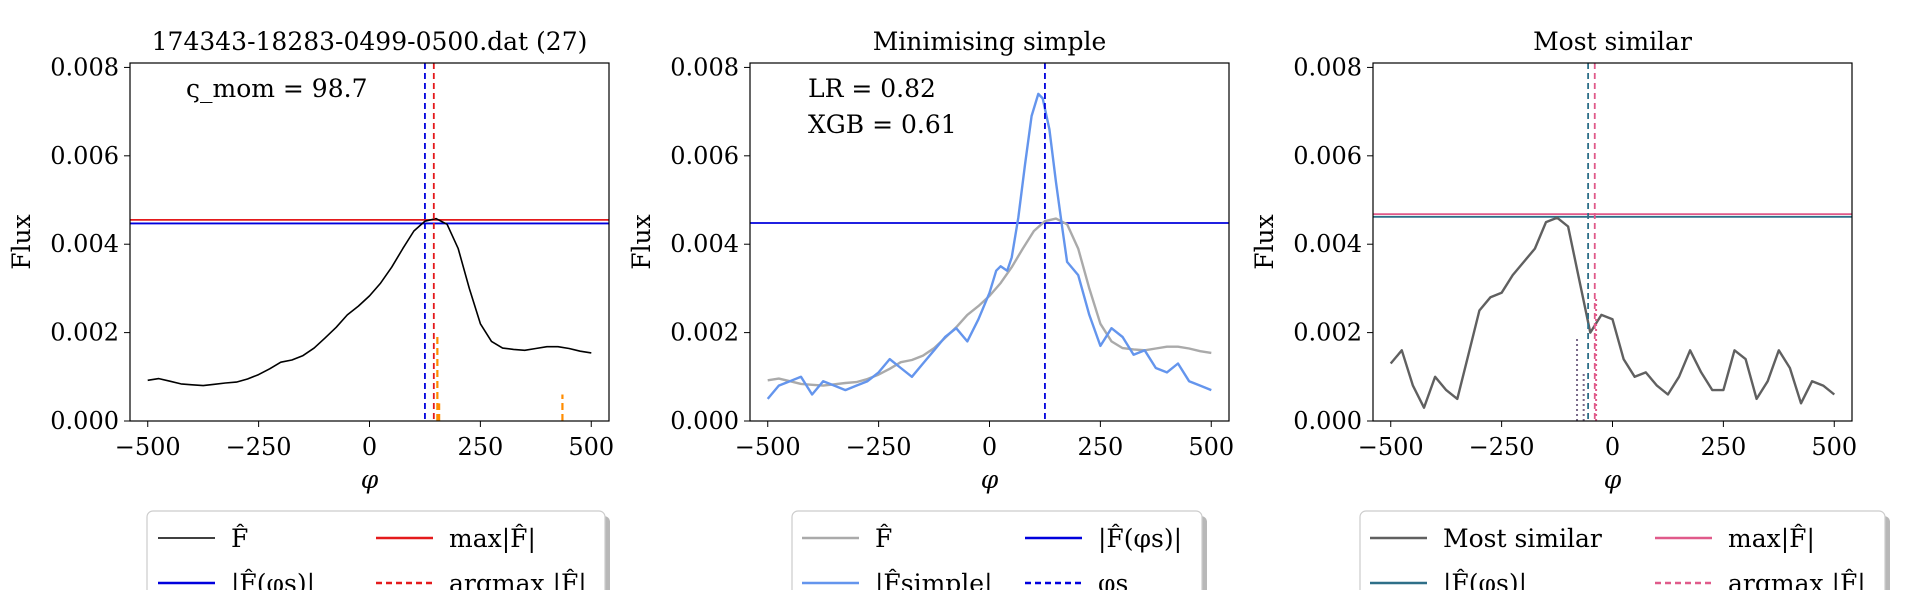 The width and height of the screenshot is (1912, 590). What do you see at coordinates (882, 124) in the screenshot?
I see `annotation-2: XGB = 0.61` at bounding box center [882, 124].